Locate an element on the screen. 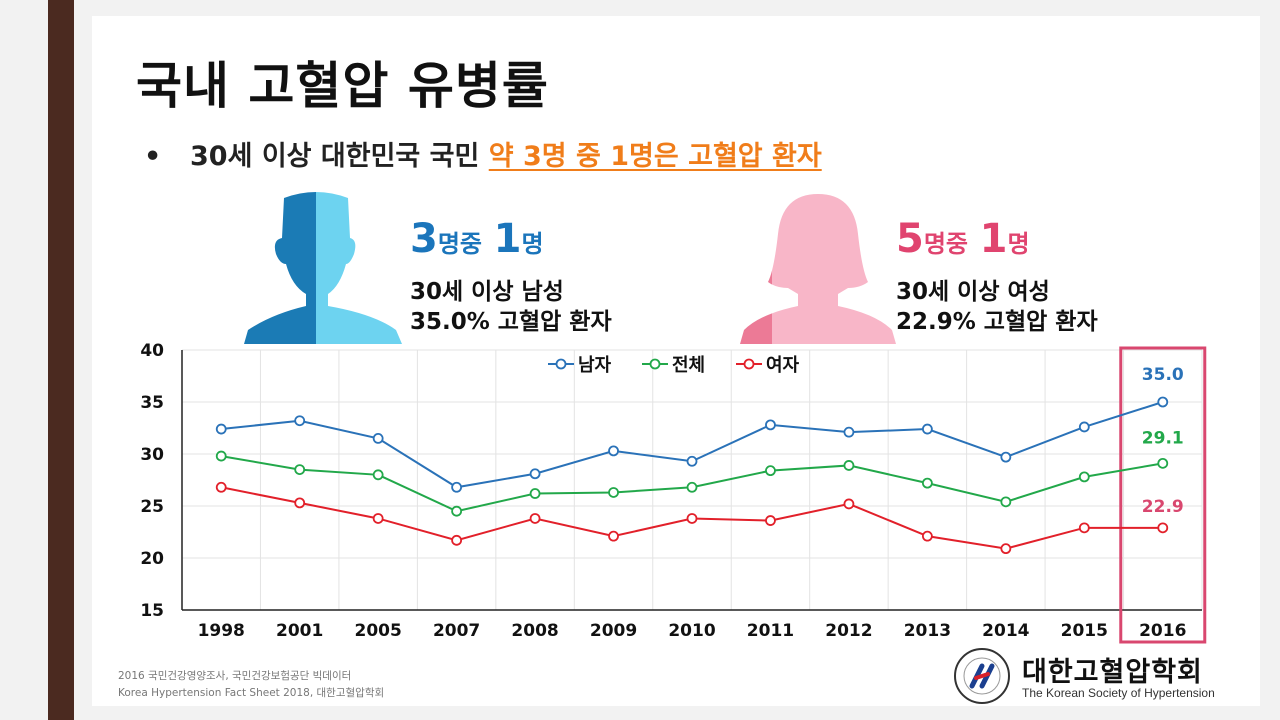 The height and width of the screenshot is (720, 1280). x-tick-label: 2005 is located at coordinates (377, 631).